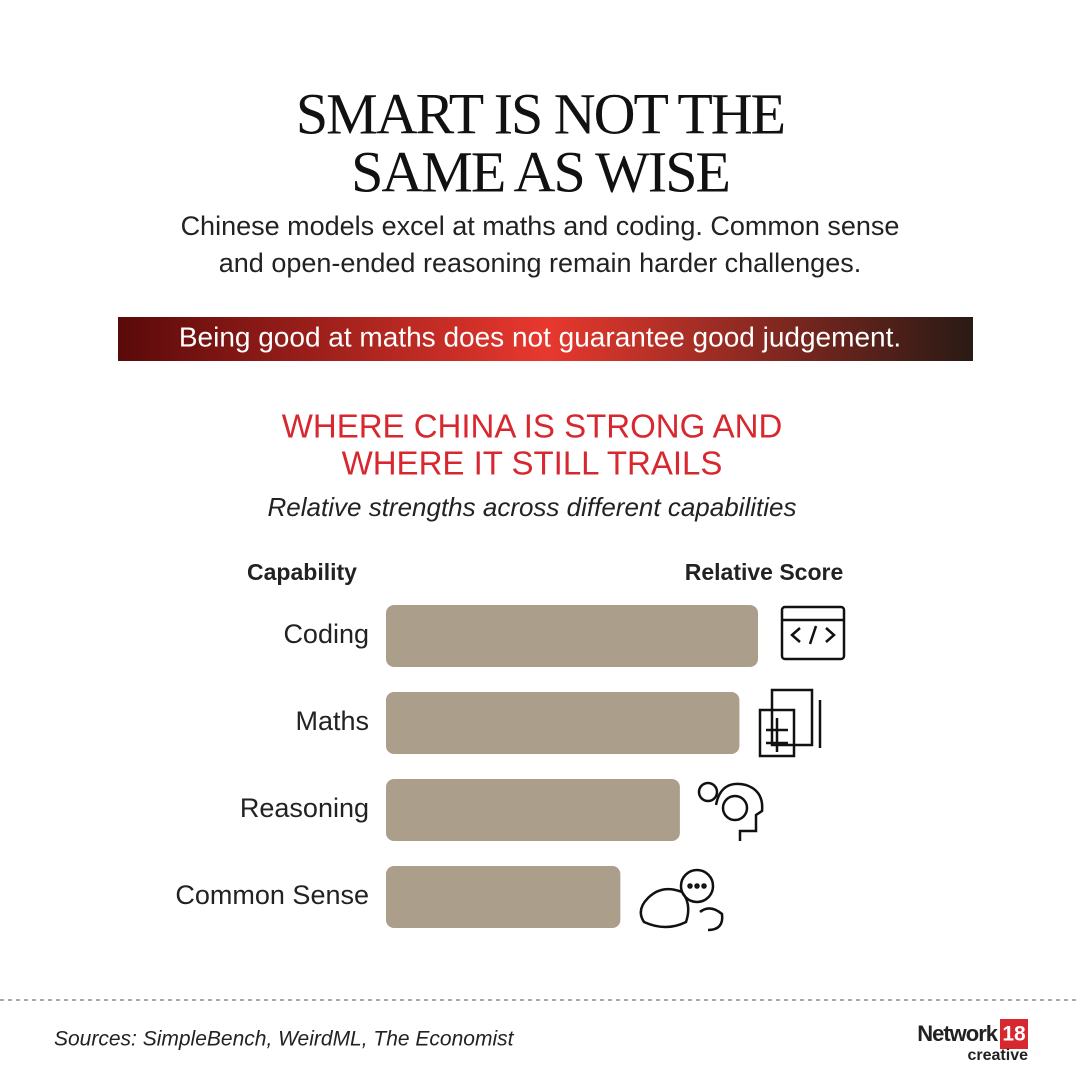 Image resolution: width=1080 pixels, height=1080 pixels. Describe the element at coordinates (730, 811) in the screenshot. I see `reasoning-icon` at that location.